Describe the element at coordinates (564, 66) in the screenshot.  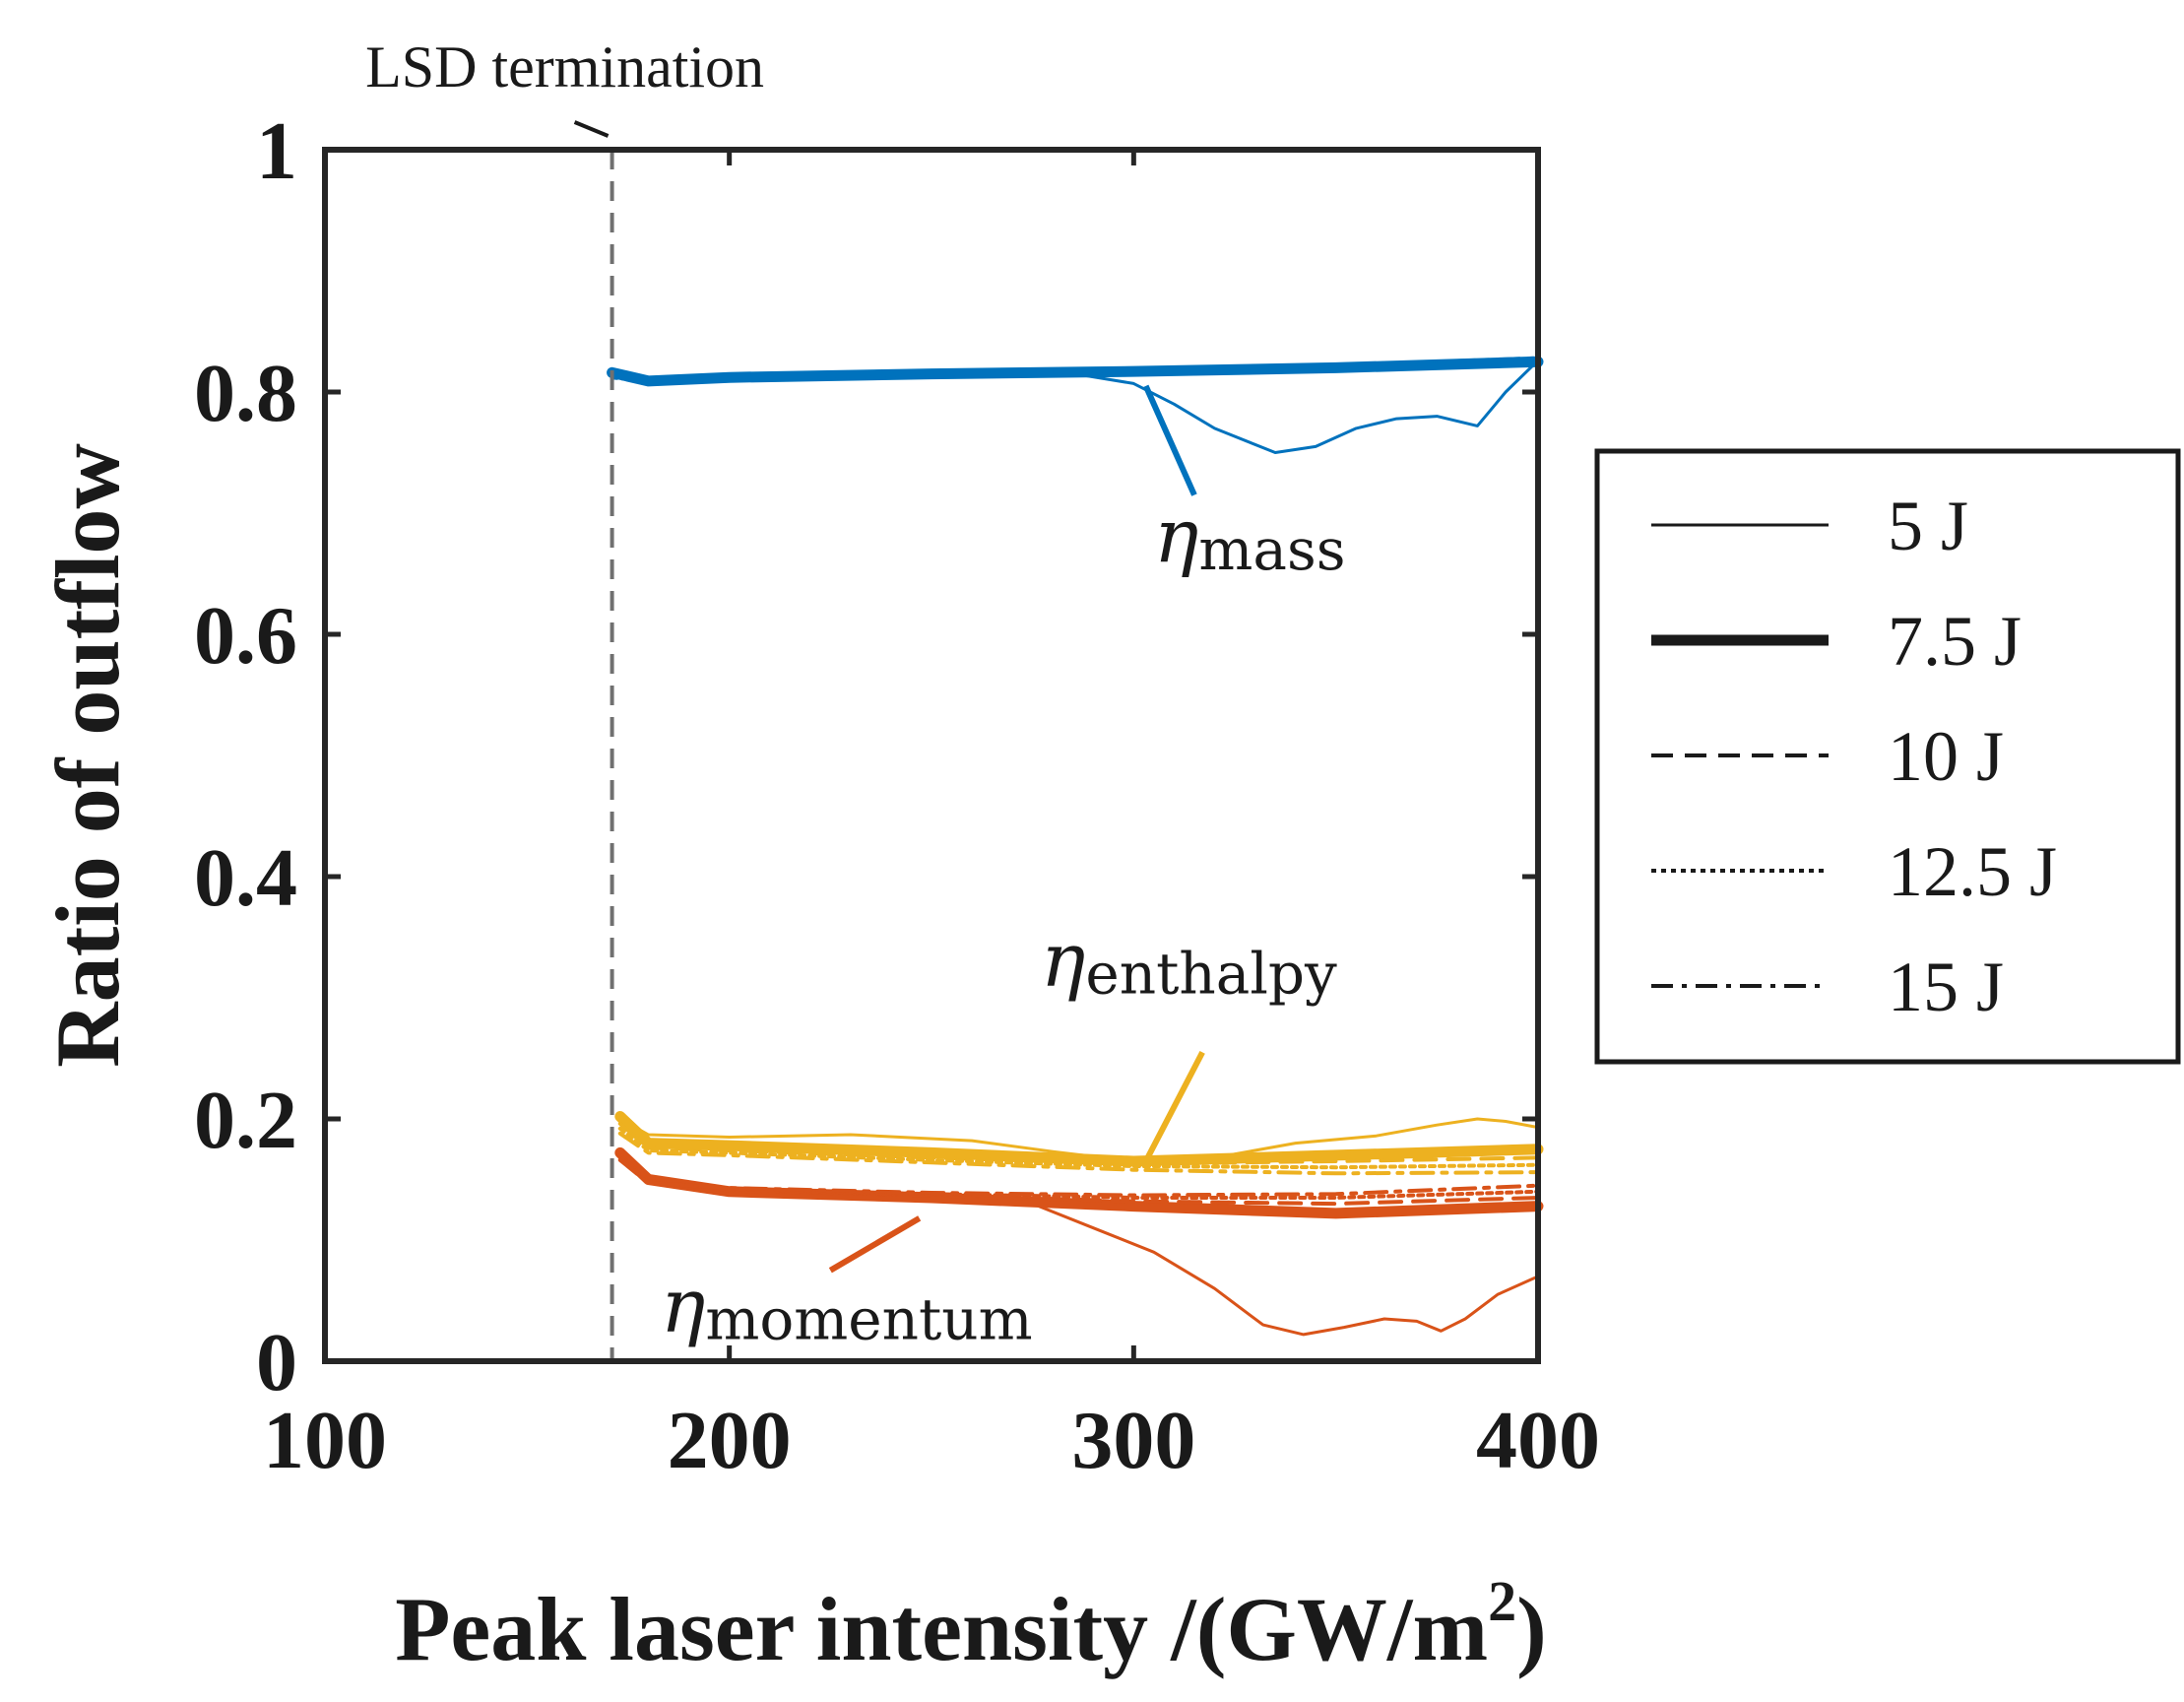
I see `lsd-termination-label: LSD termination` at that location.